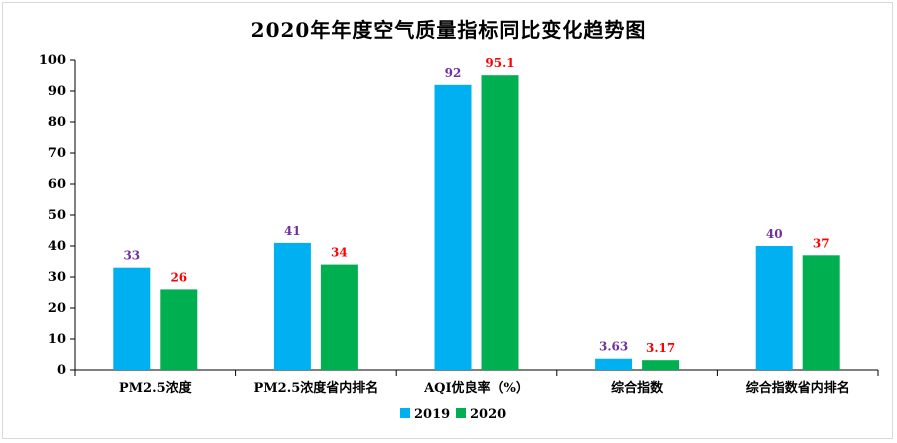 Image resolution: width=897 pixels, height=443 pixels. I want to click on x-category-label: 综合指数, so click(637, 388).